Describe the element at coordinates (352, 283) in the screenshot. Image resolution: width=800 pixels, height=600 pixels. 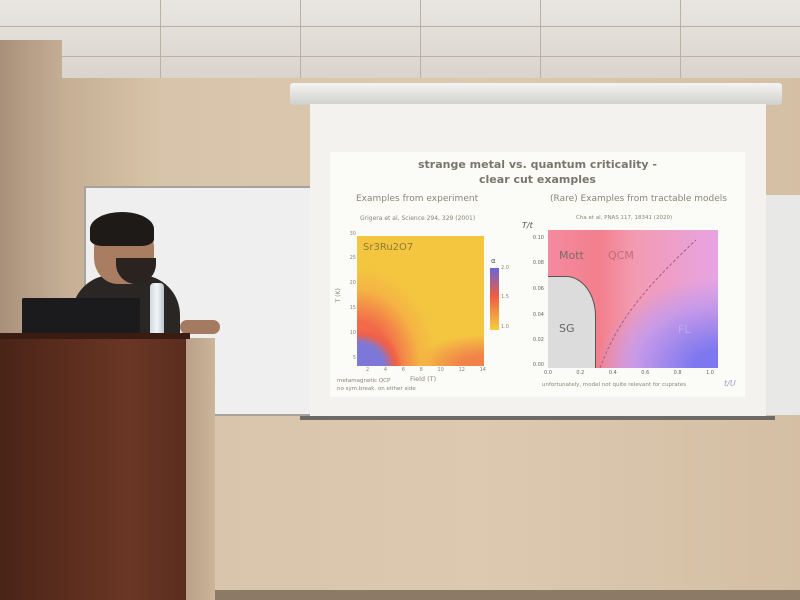
I see `tick: 20` at that location.